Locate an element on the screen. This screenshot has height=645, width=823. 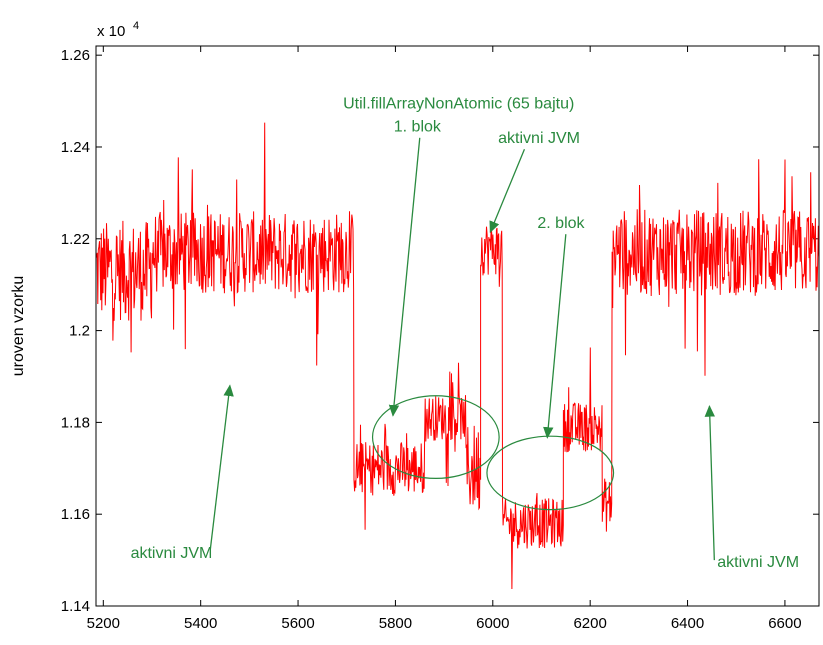
highlight-ellipse is located at coordinates (435, 437).